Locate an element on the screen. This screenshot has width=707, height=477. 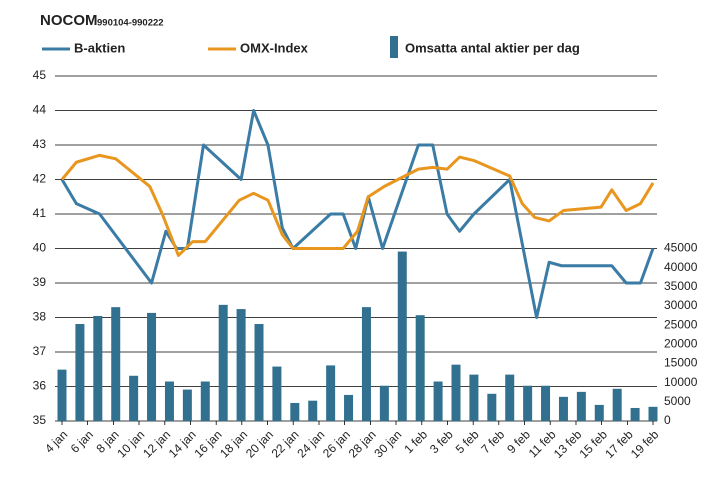
legend-label: OMX-Index is located at coordinates (274, 47).